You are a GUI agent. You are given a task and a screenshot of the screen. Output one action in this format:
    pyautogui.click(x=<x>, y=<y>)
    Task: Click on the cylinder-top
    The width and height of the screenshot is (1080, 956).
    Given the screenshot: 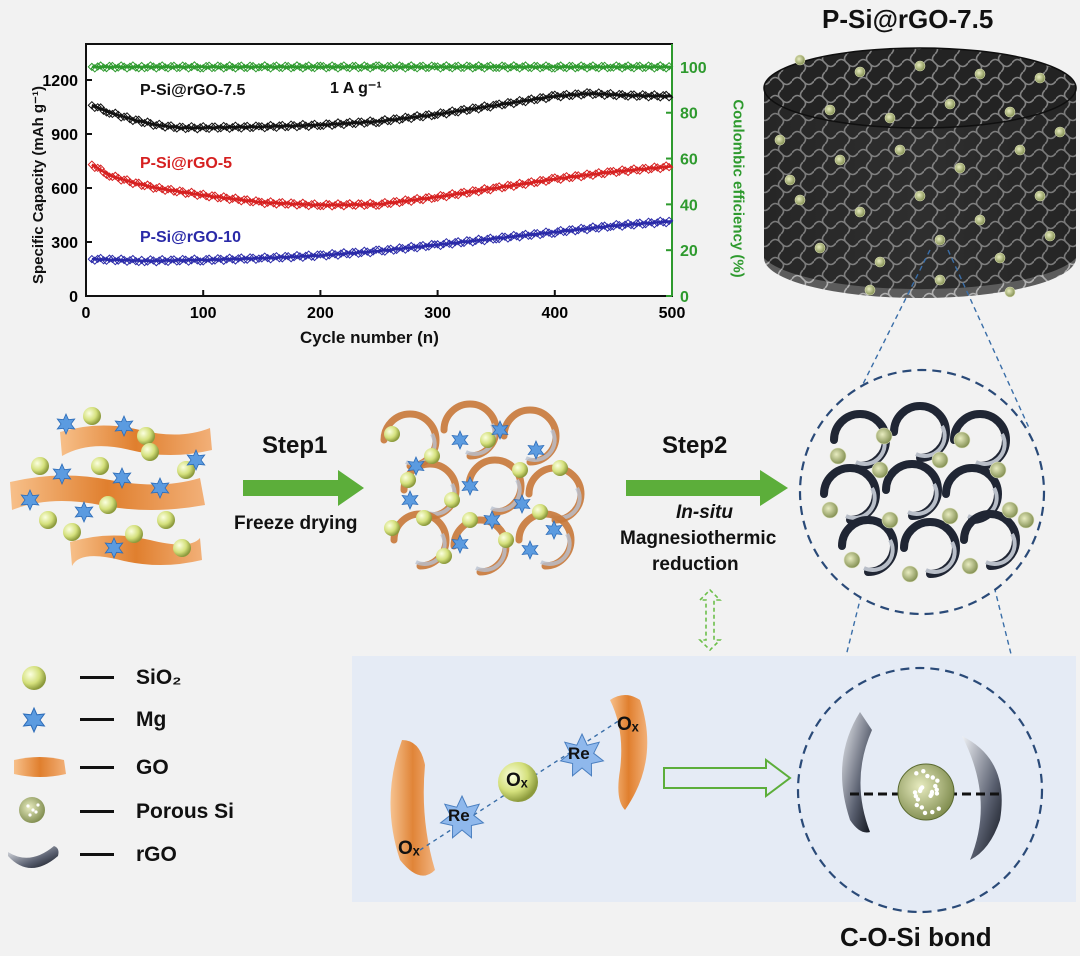 What is the action you would take?
    pyautogui.click(x=920, y=88)
    